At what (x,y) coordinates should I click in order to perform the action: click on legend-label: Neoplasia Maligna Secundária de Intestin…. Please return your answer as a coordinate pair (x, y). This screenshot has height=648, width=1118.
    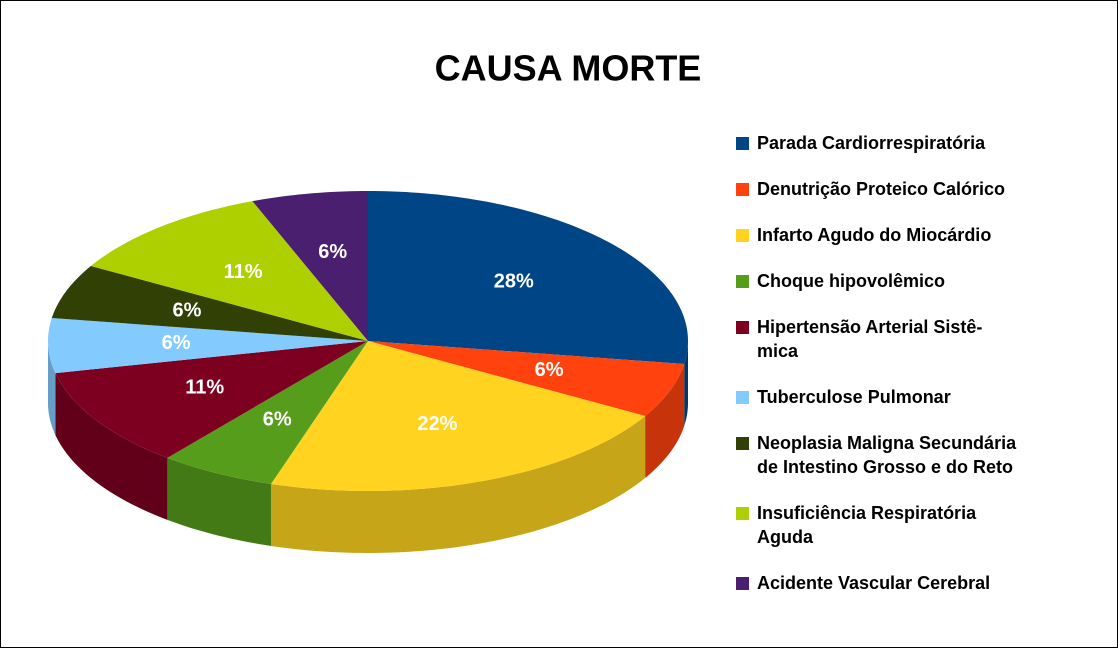
    Looking at the image, I should click on (887, 455).